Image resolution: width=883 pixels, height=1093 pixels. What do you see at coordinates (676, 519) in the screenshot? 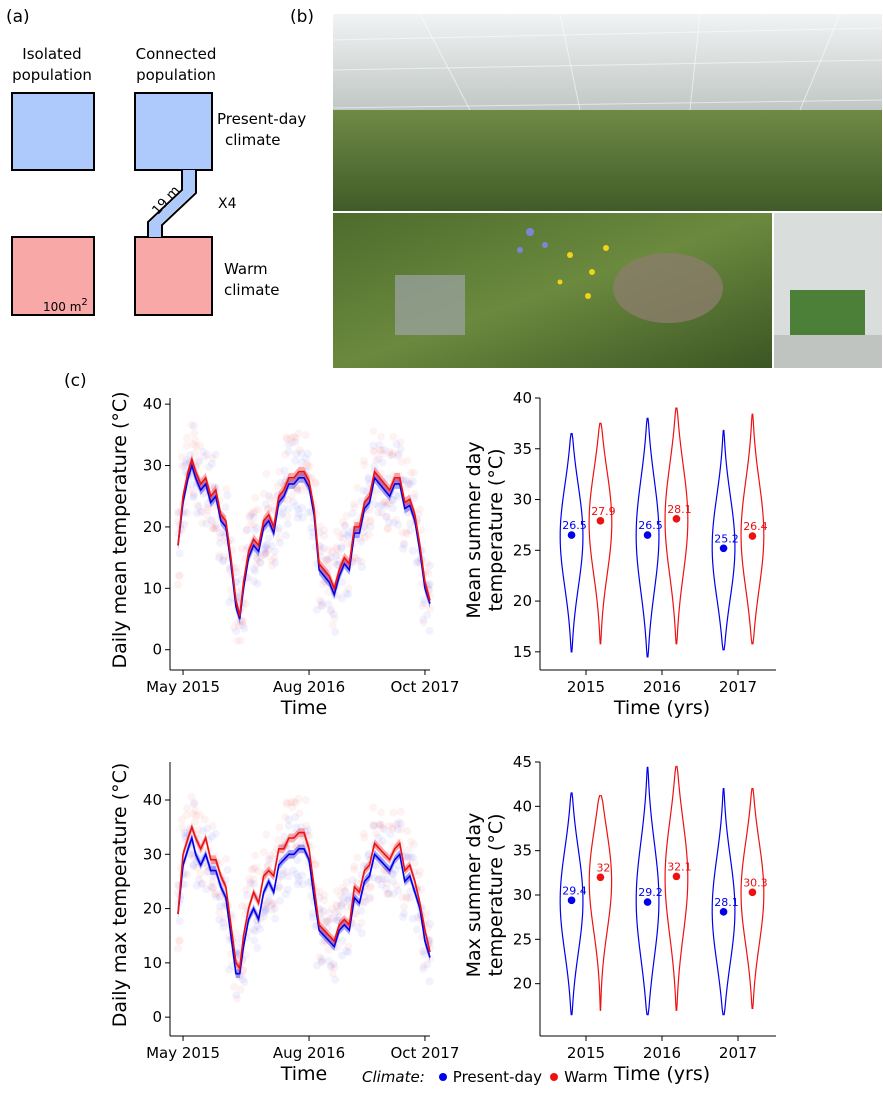
I see `c2-mean-point-2016-warm` at bounding box center [676, 519].